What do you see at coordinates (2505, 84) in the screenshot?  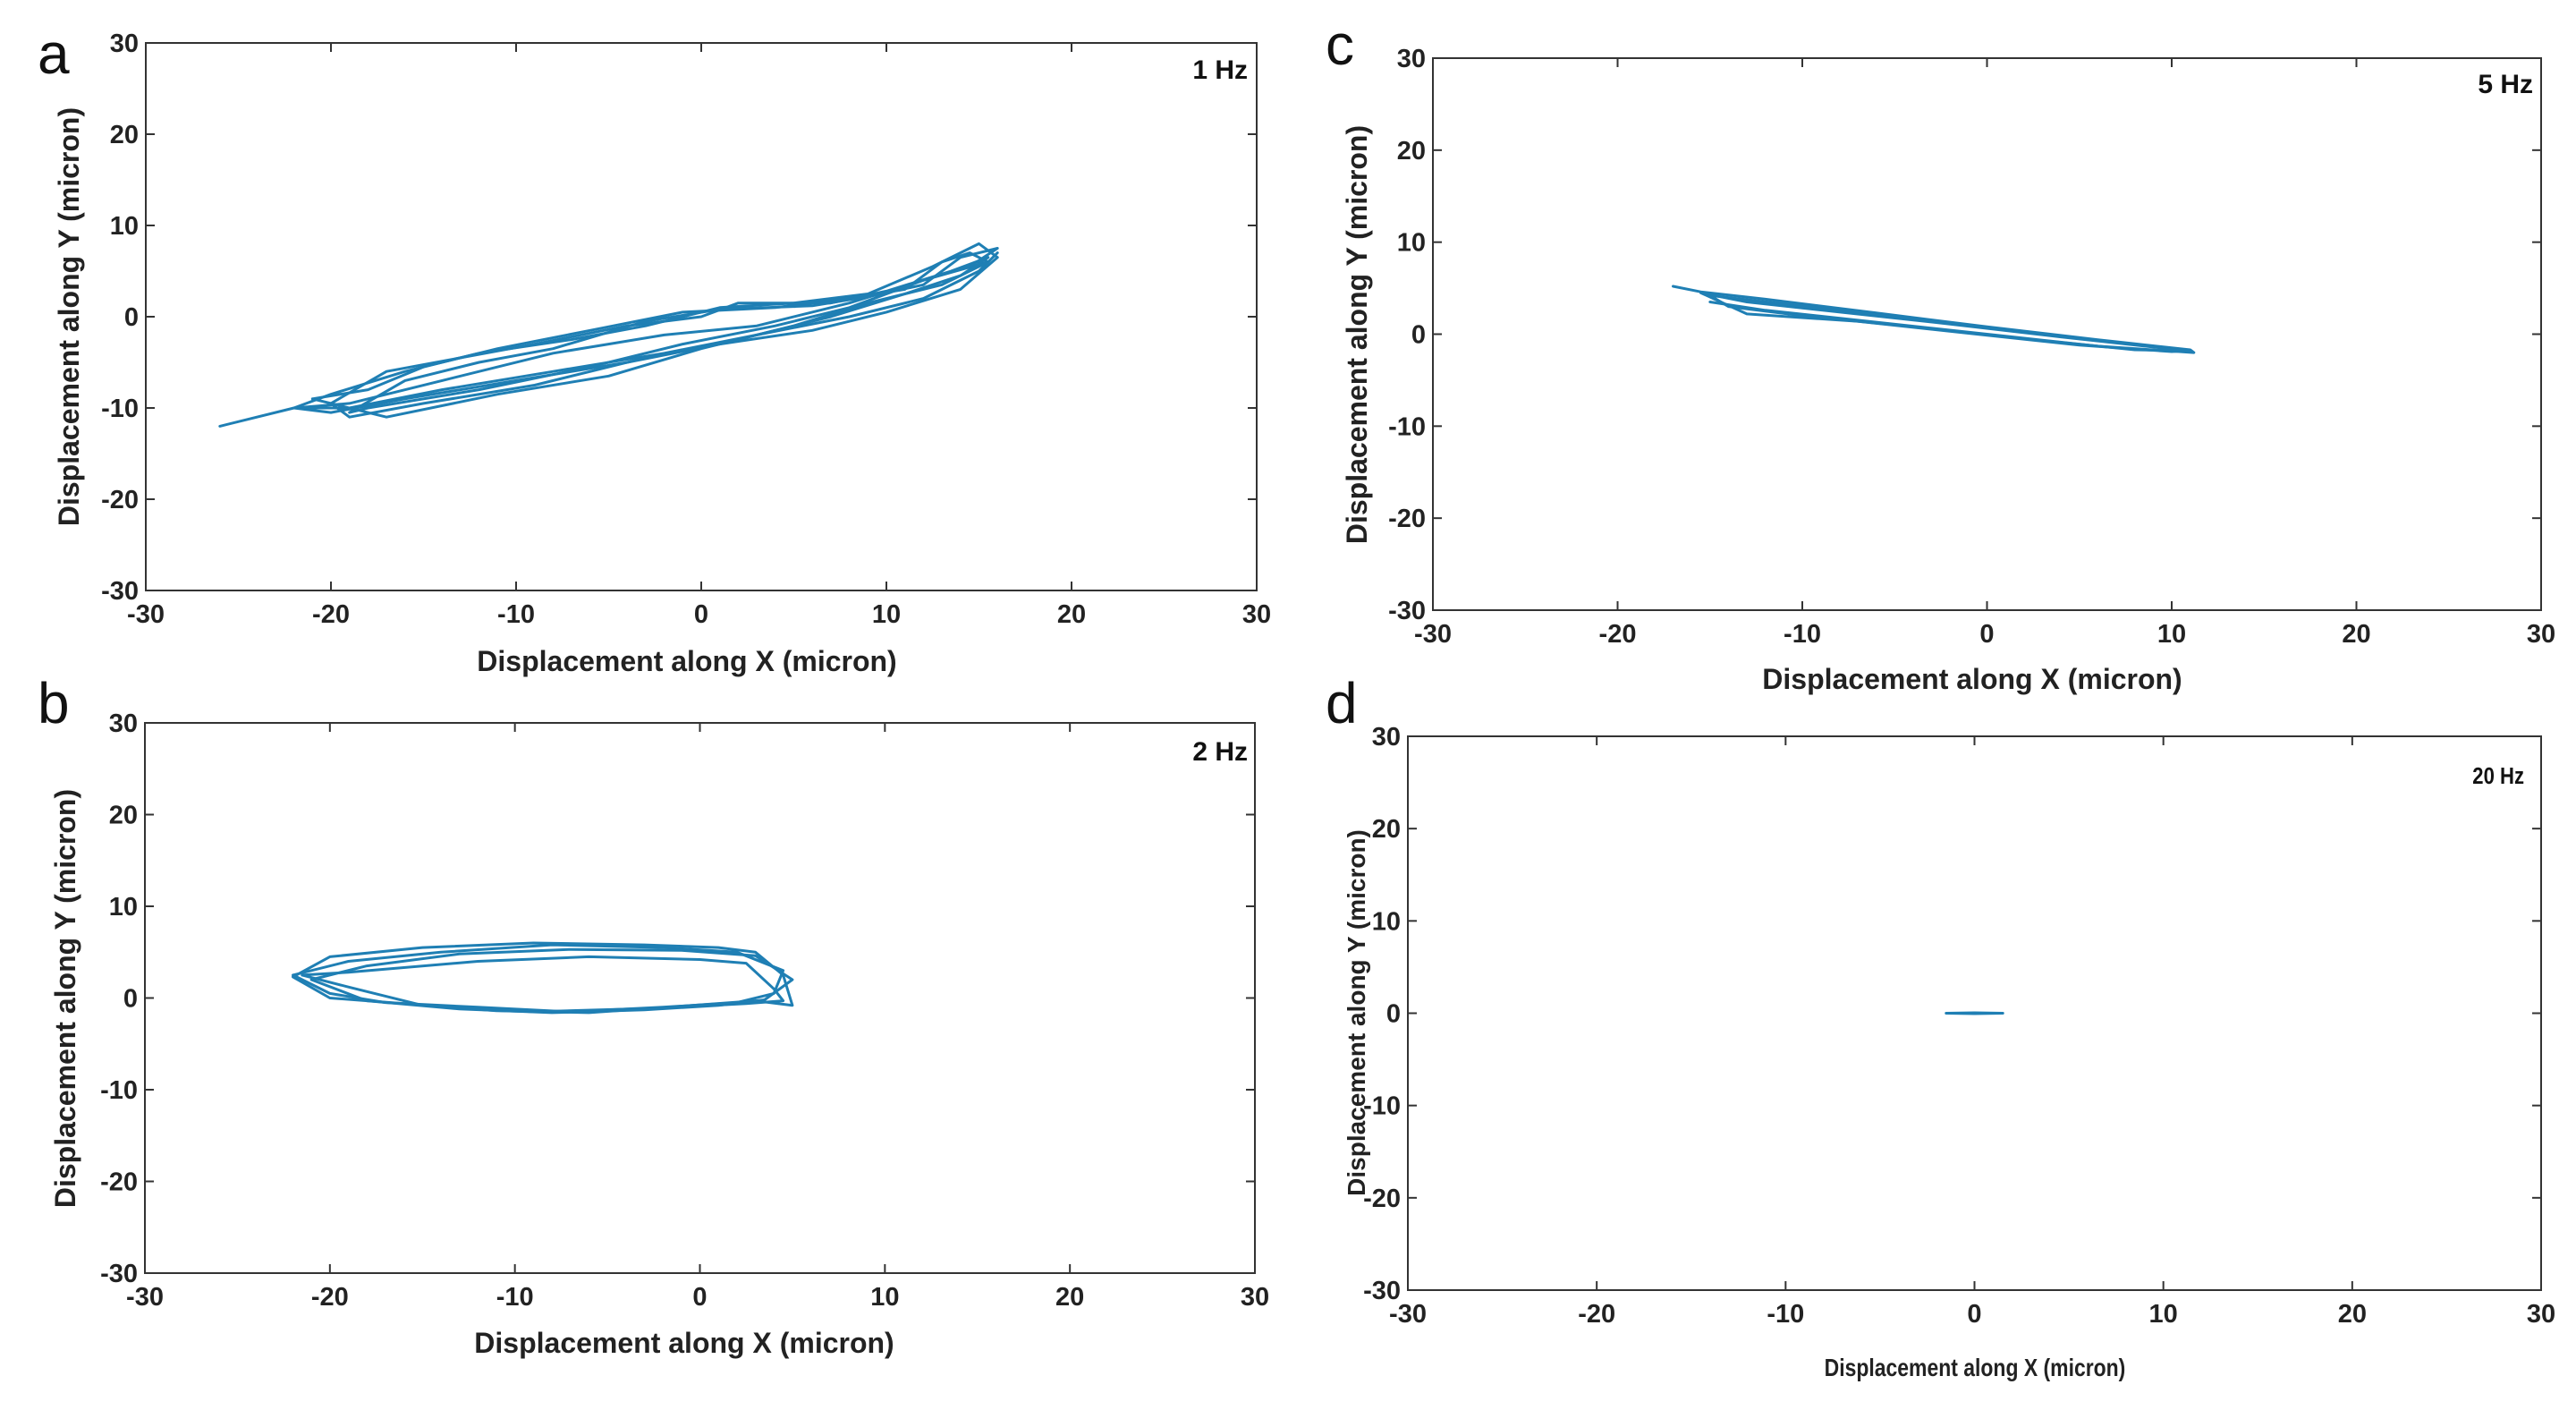 I see `panel-c-frequency-label: 5 Hz` at bounding box center [2505, 84].